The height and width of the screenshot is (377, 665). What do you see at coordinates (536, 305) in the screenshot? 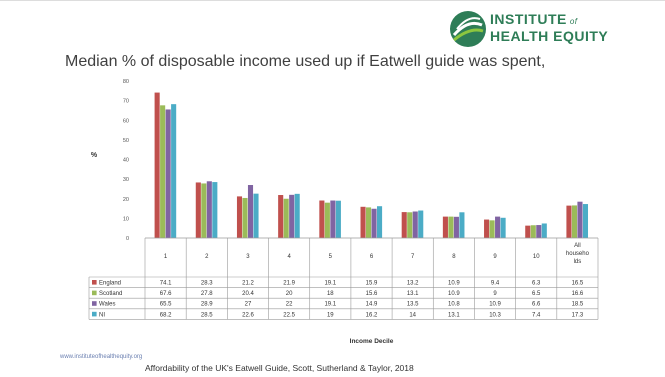
I see `data-label: 6.6` at bounding box center [536, 305].